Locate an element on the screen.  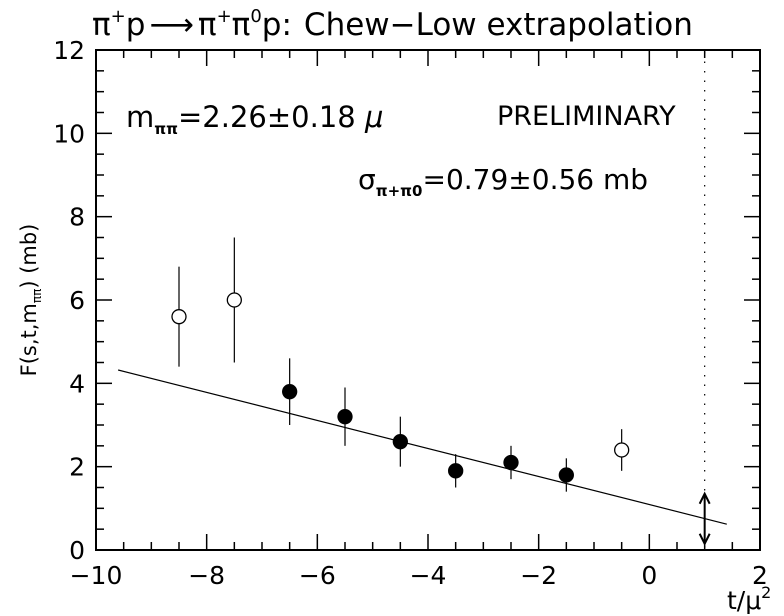
x-tick-label: −8 is located at coordinates (206, 575).